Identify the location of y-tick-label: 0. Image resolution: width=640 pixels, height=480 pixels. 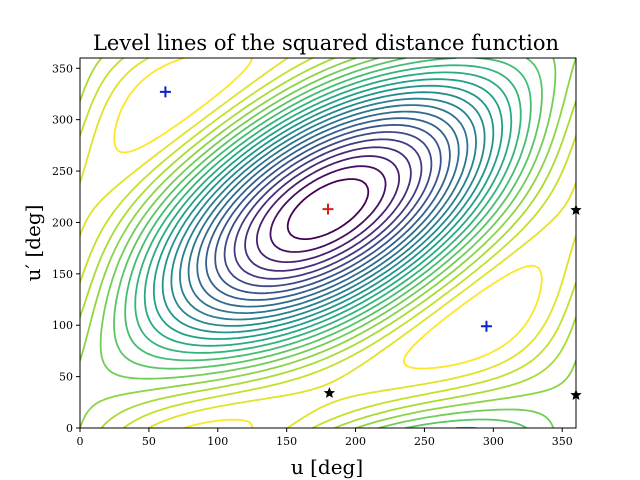
(69, 428).